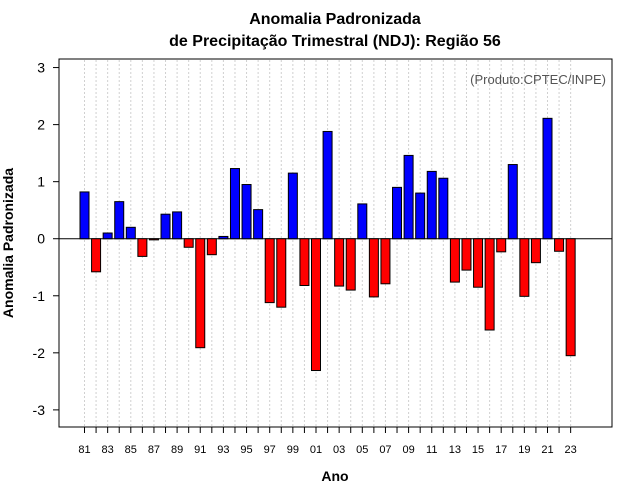 The height and width of the screenshot is (500, 640). Describe the element at coordinates (538, 79) in the screenshot. I see `product-credit: (Produto:CPTEC/INPE)` at that location.